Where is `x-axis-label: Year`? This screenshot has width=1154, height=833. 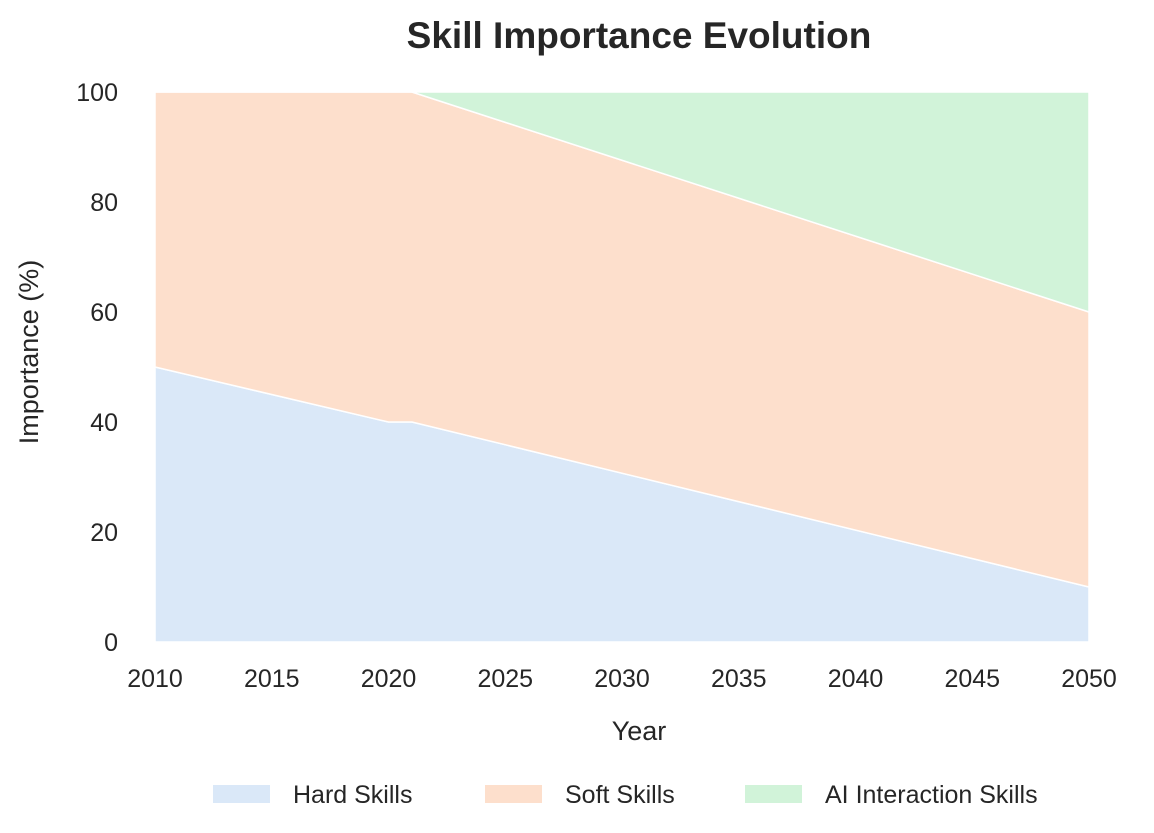
x-axis-label: Year is located at coordinates (639, 731).